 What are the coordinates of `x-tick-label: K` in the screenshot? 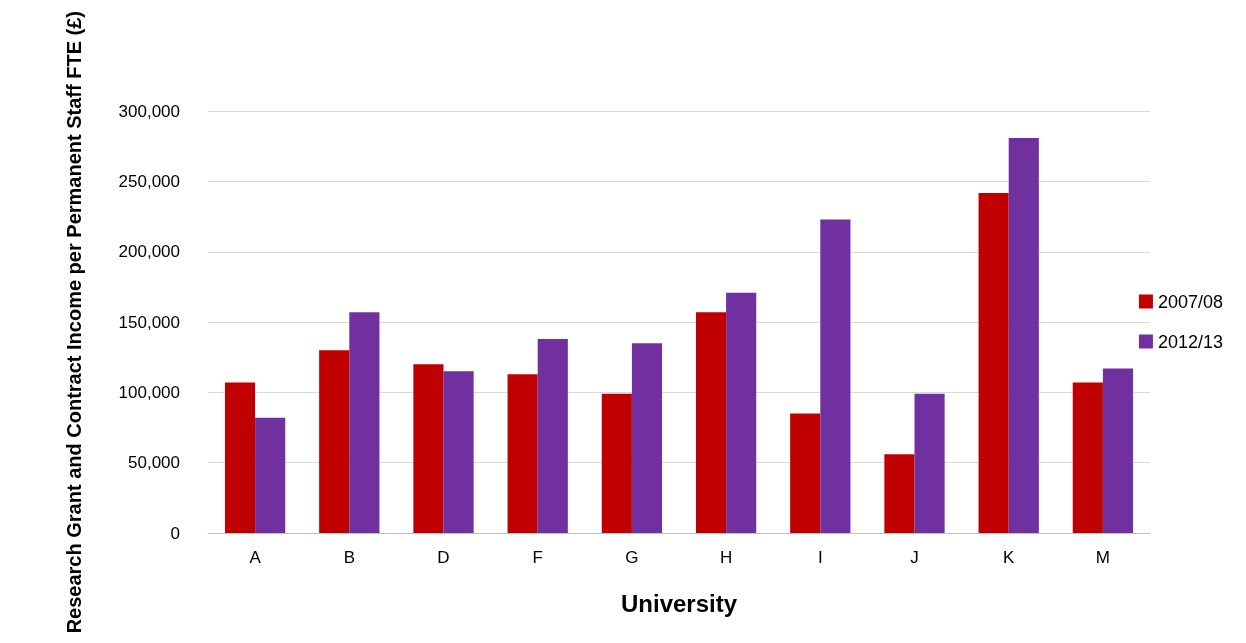 It's located at (1009, 557).